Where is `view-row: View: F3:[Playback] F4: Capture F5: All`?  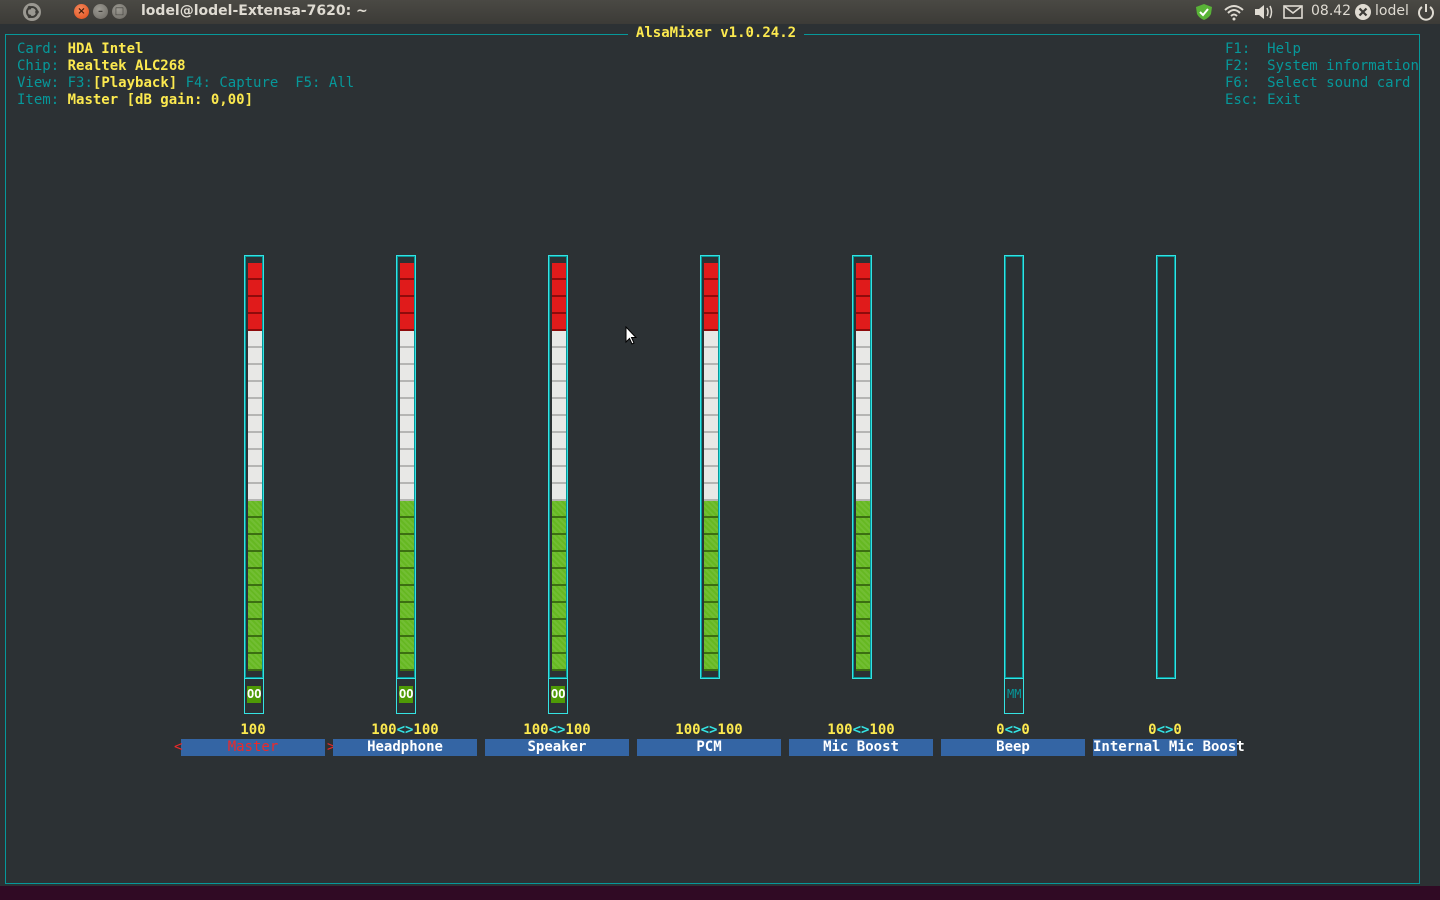 view-row: View: F3:[Playback] F4: Capture F5: All is located at coordinates (185, 83).